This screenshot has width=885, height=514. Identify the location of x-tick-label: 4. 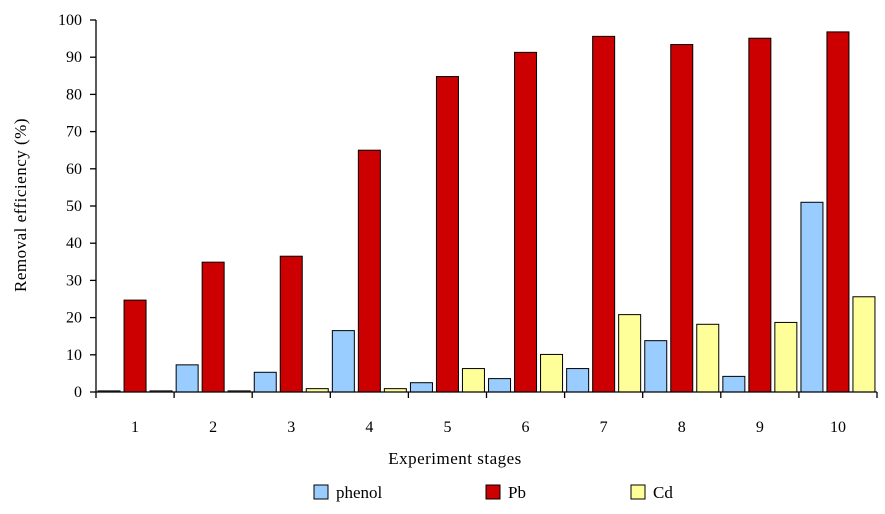
(369, 427).